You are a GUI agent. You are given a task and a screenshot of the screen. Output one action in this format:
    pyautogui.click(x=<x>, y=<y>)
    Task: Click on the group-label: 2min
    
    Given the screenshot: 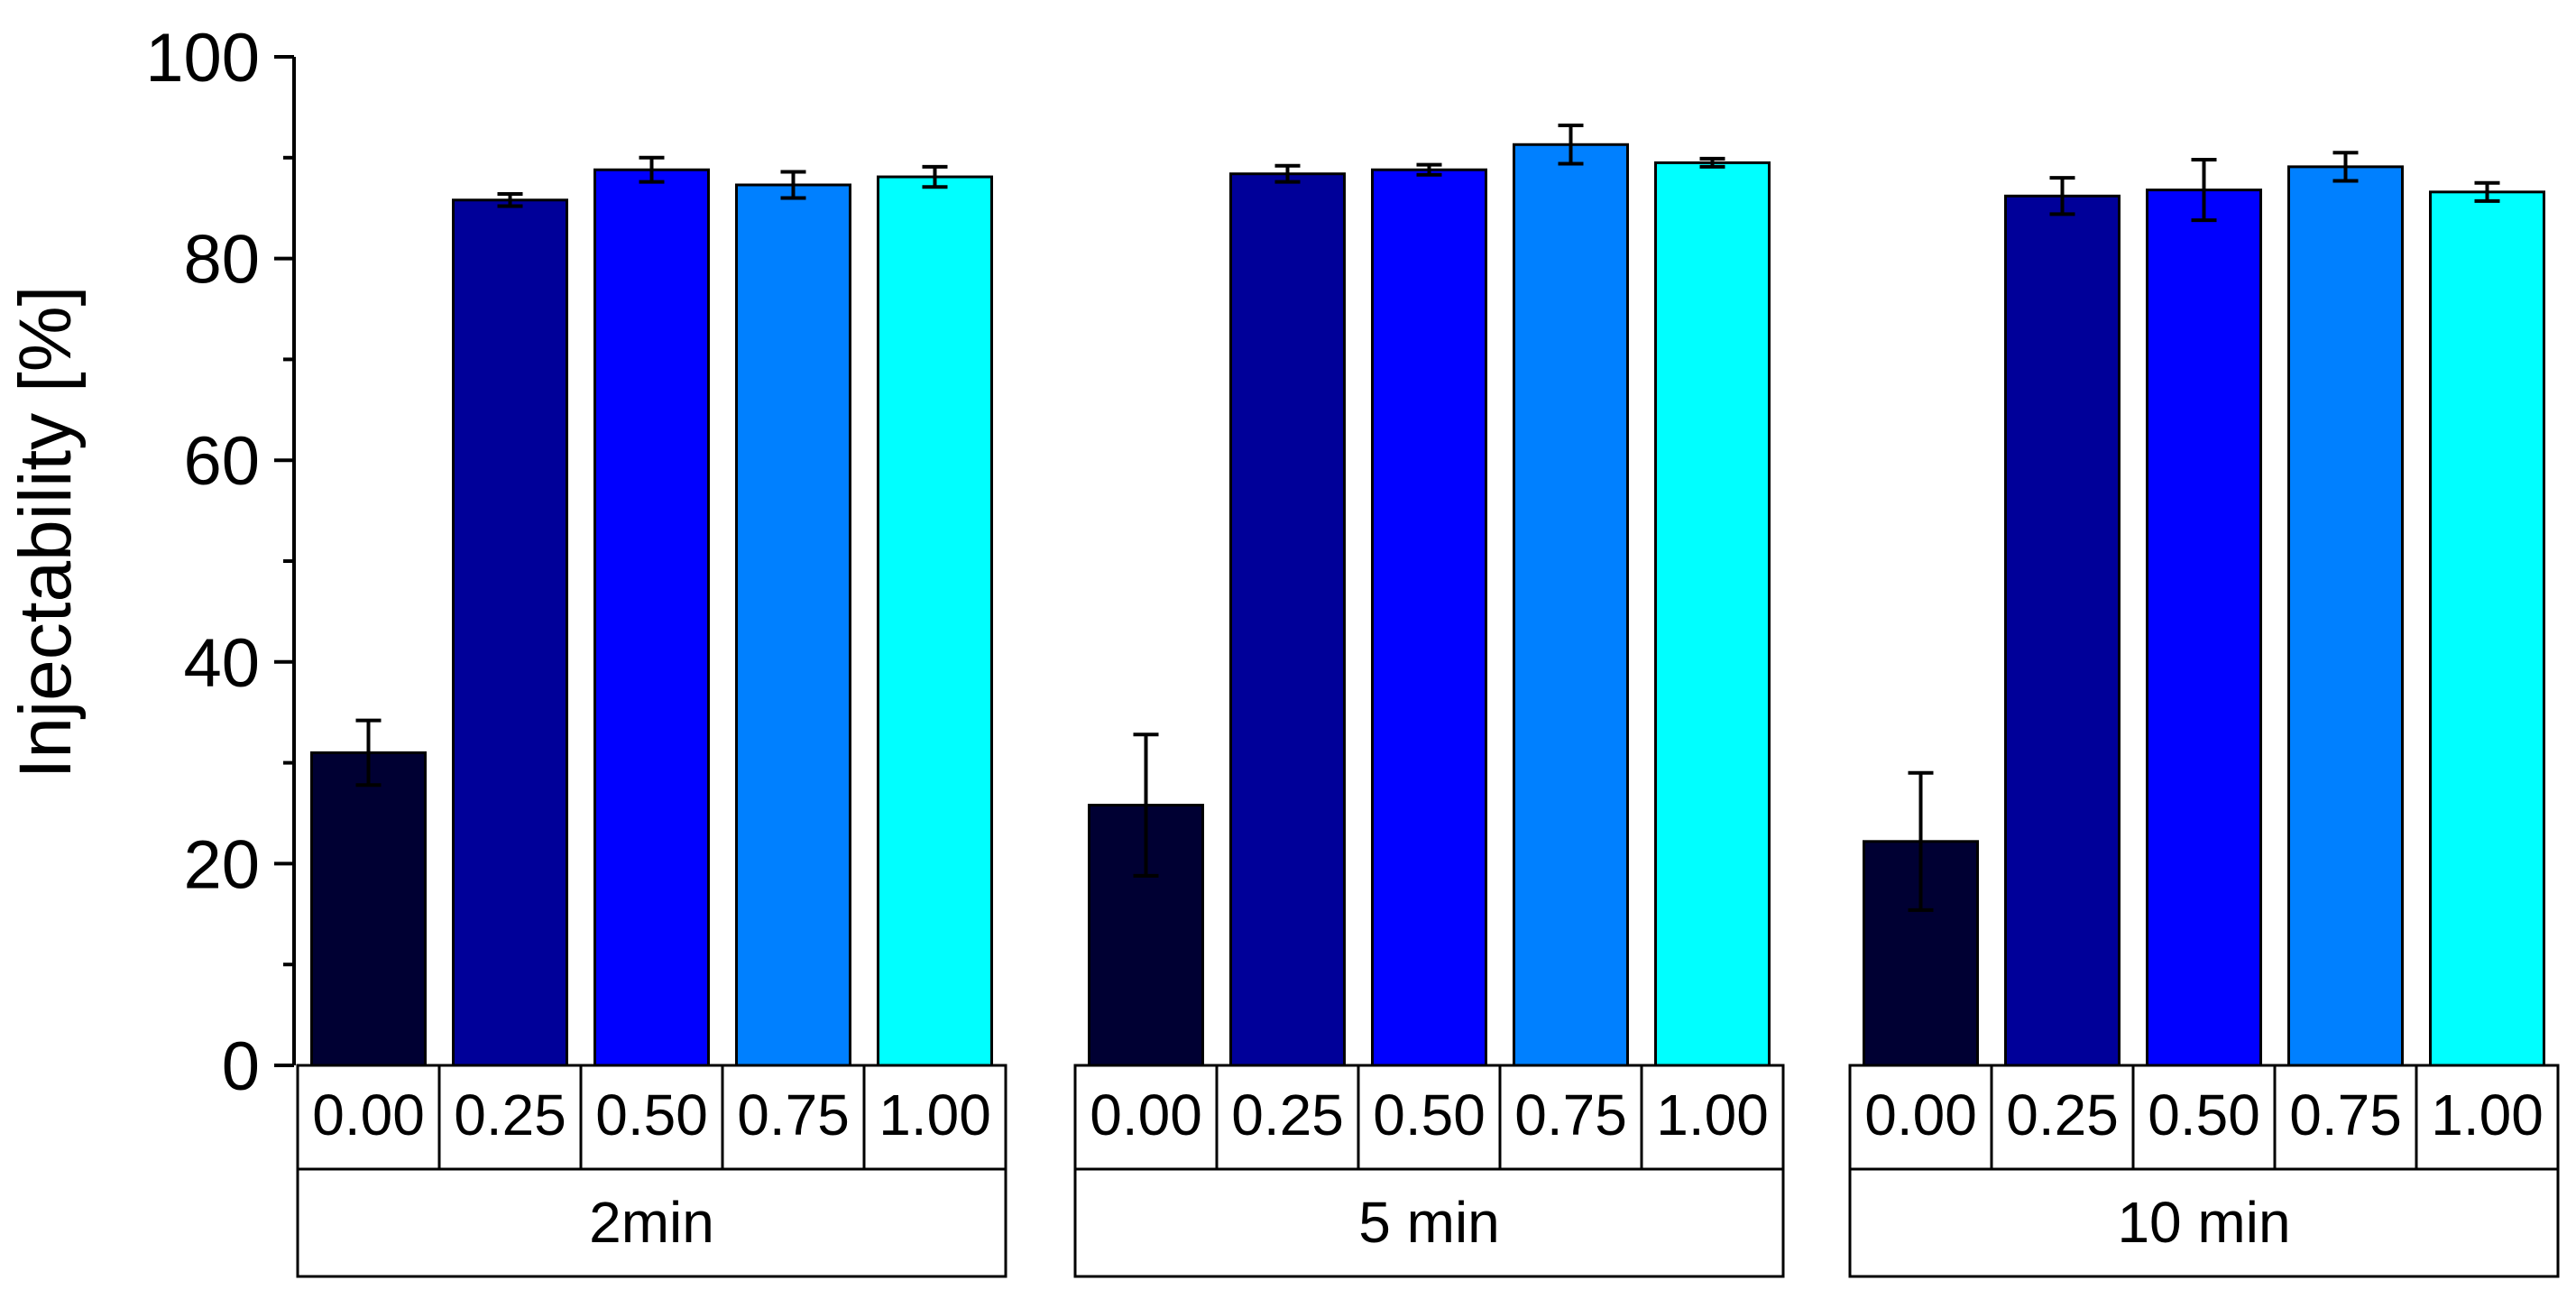 What is the action you would take?
    pyautogui.click(x=651, y=1222)
    